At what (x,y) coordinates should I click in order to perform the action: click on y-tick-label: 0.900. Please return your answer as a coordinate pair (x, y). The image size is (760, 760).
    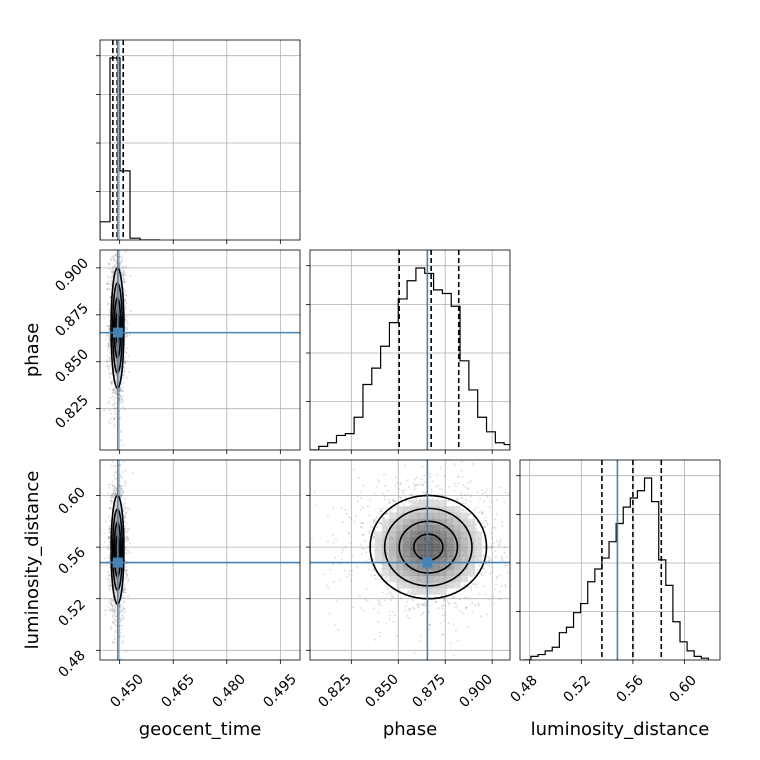
    Looking at the image, I should click on (72, 275).